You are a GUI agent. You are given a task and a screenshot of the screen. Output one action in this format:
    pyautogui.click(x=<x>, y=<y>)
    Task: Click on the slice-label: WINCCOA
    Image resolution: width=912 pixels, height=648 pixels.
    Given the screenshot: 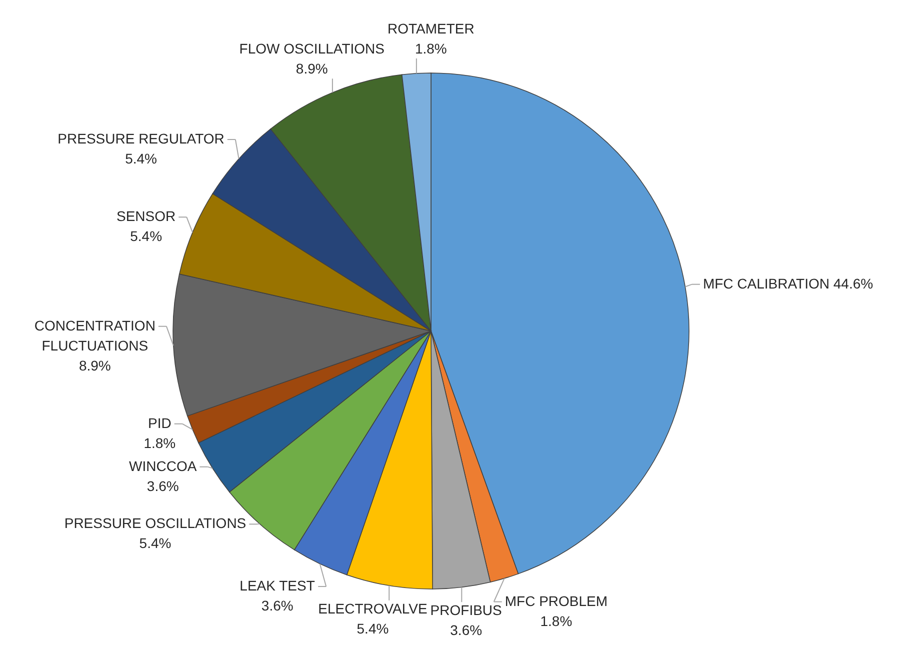 What is the action you would take?
    pyautogui.click(x=163, y=466)
    